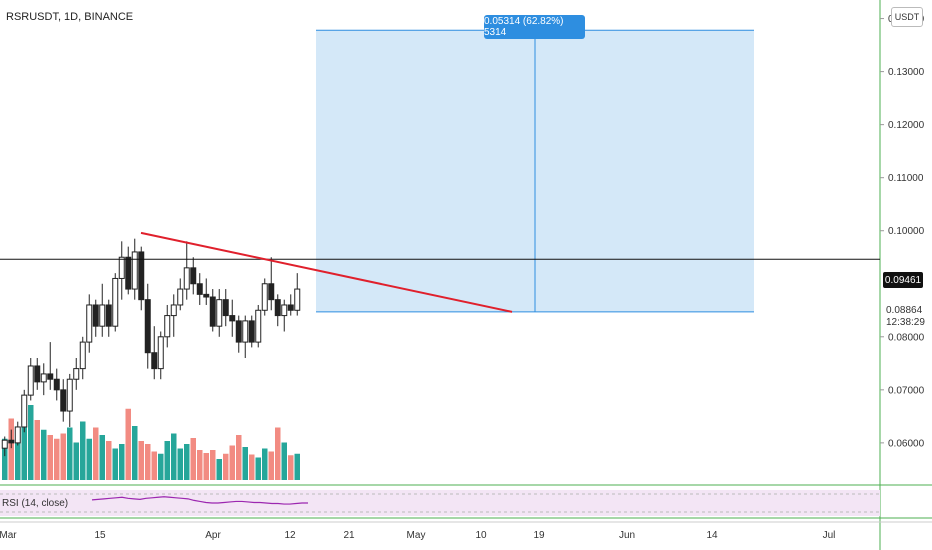 Image resolution: width=932 pixels, height=550 pixels. I want to click on x-tick-label: Apr, so click(213, 535).